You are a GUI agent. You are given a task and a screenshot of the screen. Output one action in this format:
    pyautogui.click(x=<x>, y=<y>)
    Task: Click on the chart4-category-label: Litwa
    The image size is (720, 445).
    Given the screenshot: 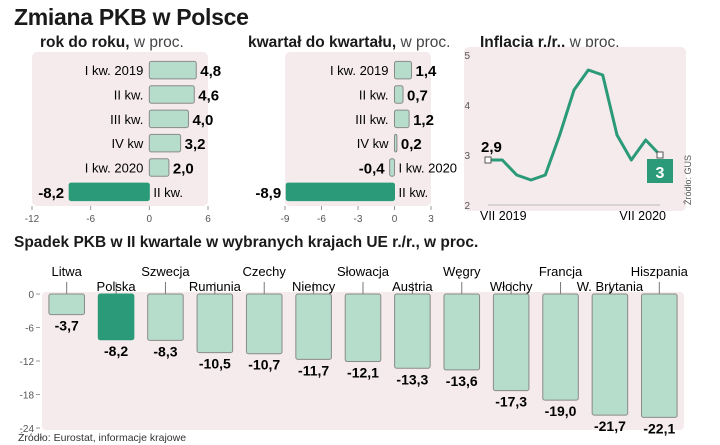 What is the action you would take?
    pyautogui.click(x=67, y=271)
    